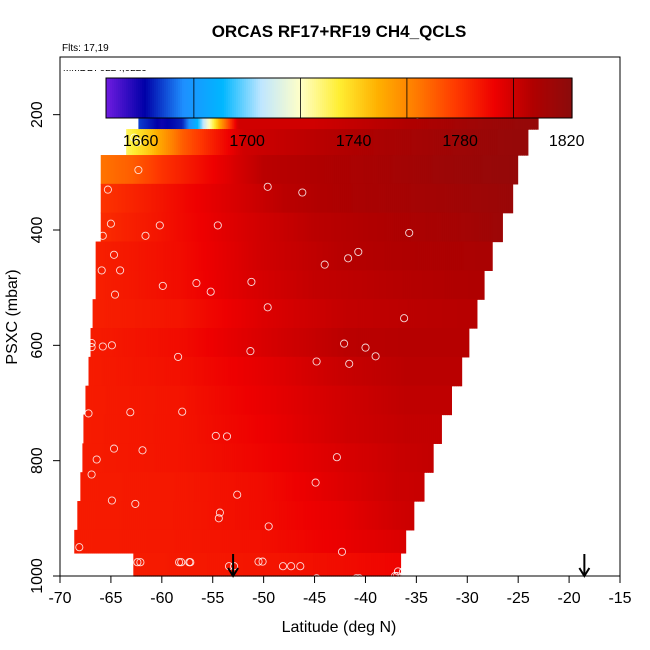 This screenshot has width=650, height=650. I want to click on x-tick-label: -65, so click(110, 598).